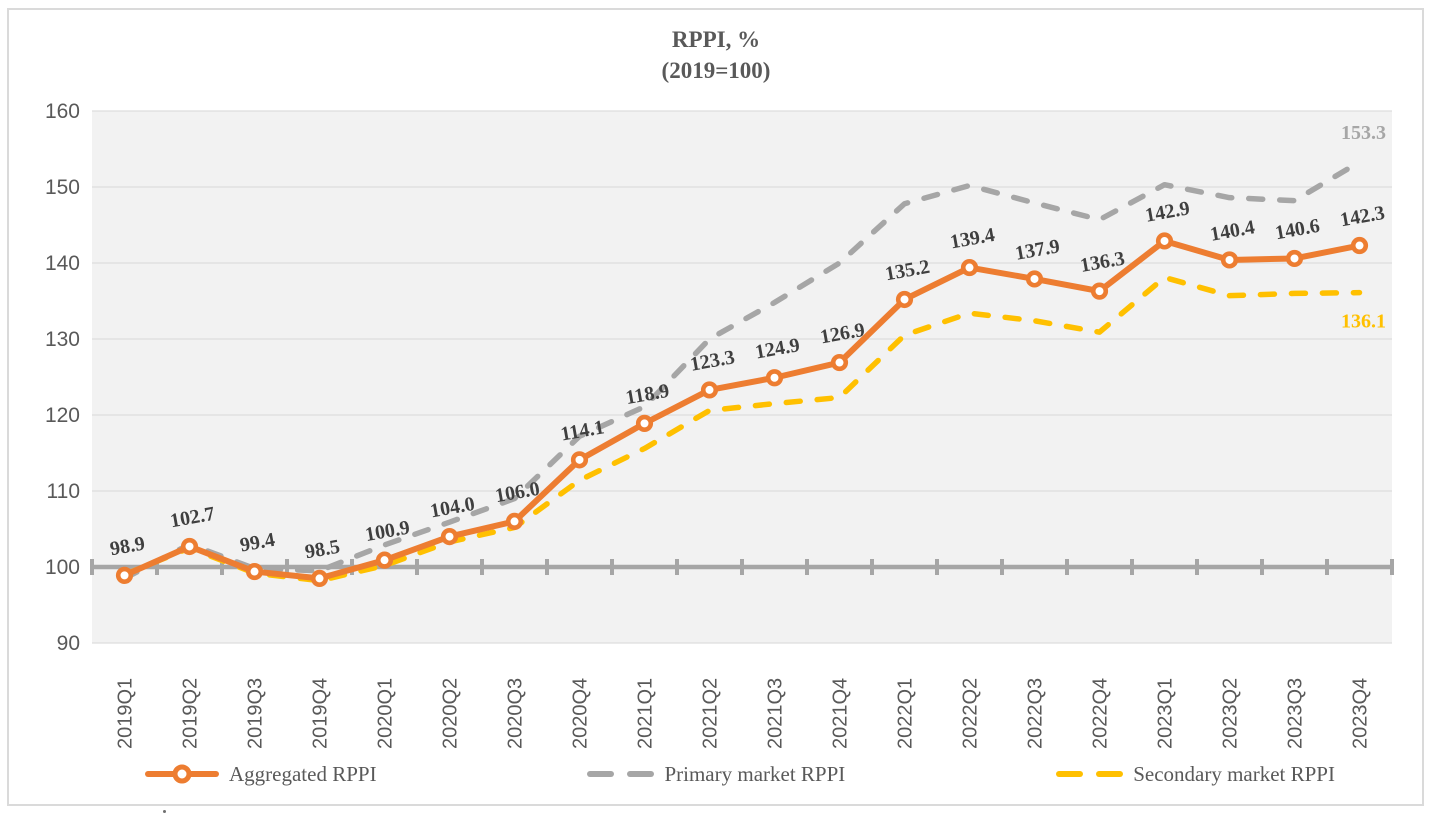  Describe the element at coordinates (621, 774) in the screenshot. I see `primary-dash-swatch` at that location.